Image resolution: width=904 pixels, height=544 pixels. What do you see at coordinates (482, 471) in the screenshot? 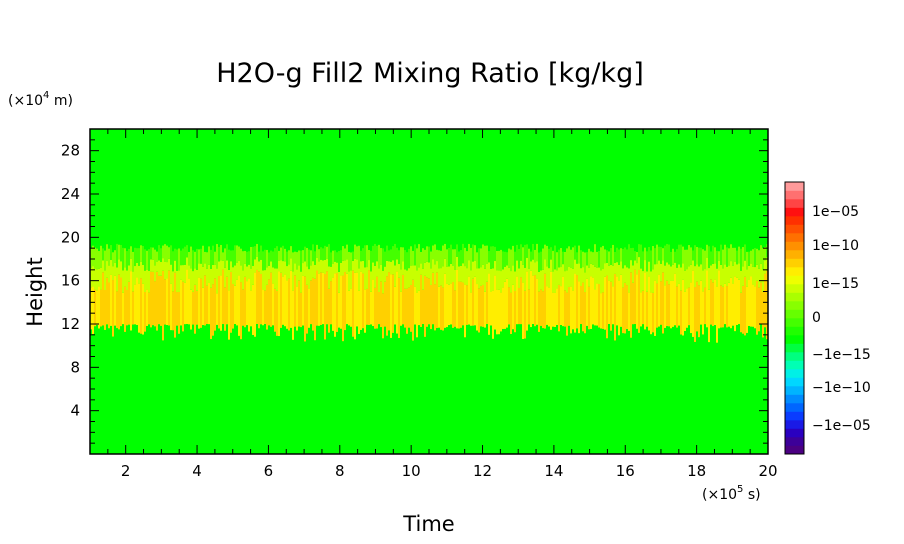
I see `x-tick-label: 12` at bounding box center [482, 471].